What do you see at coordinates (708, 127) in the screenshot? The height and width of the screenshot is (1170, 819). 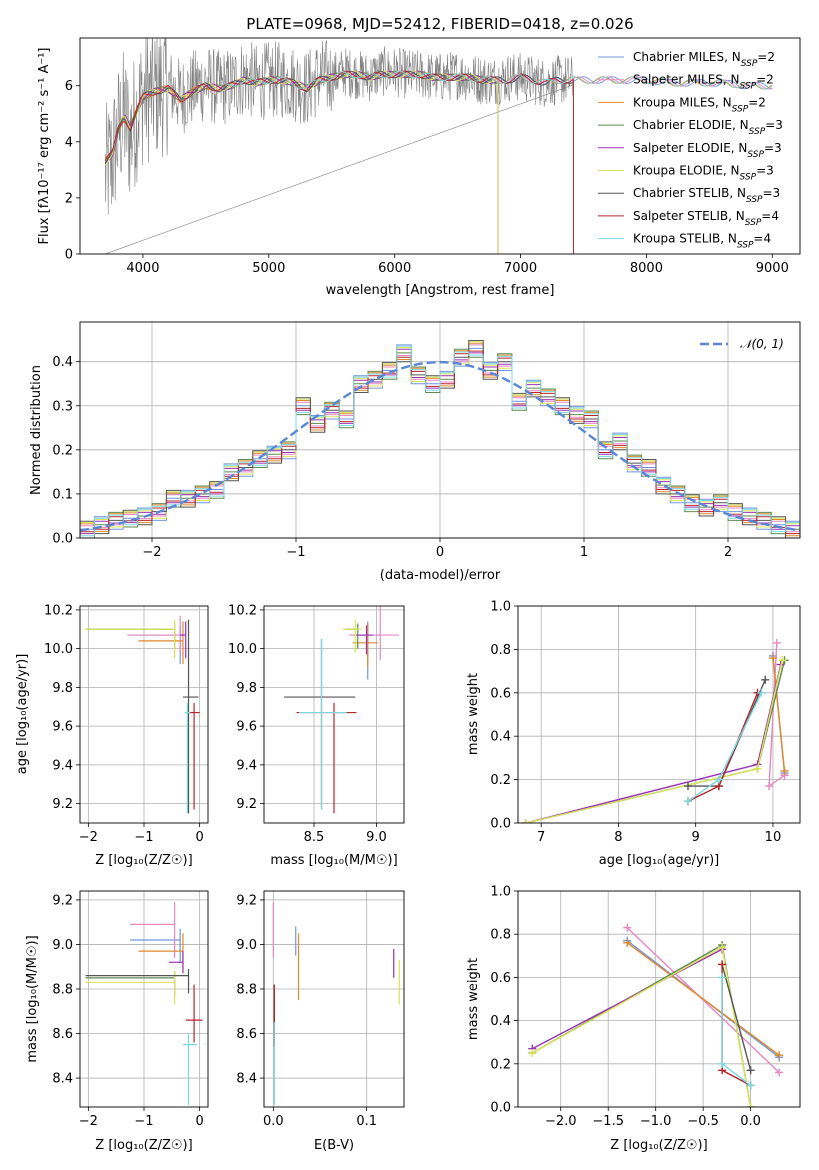 I see `legend-entry: Chabrier ELODIE, NSSP=3` at bounding box center [708, 127].